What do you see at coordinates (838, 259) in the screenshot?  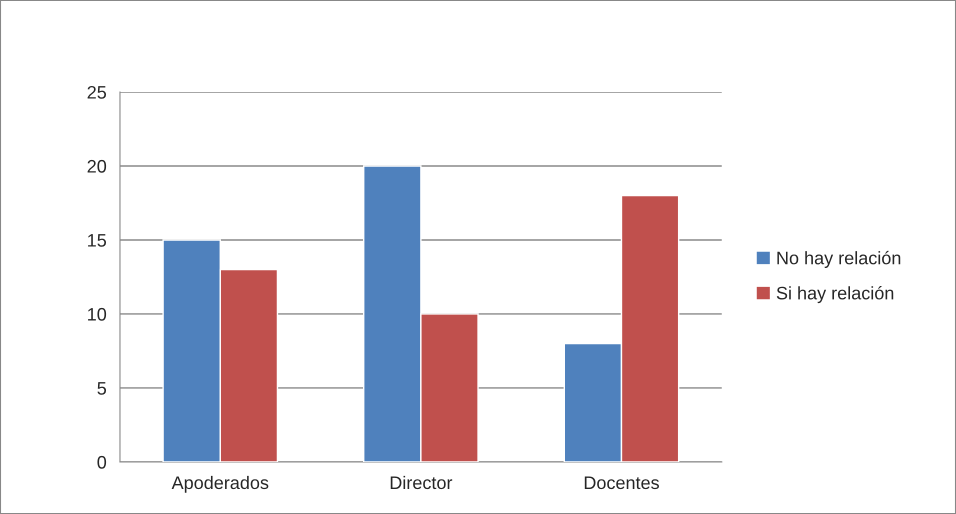 I see `legend-label: No hay relación` at bounding box center [838, 259].